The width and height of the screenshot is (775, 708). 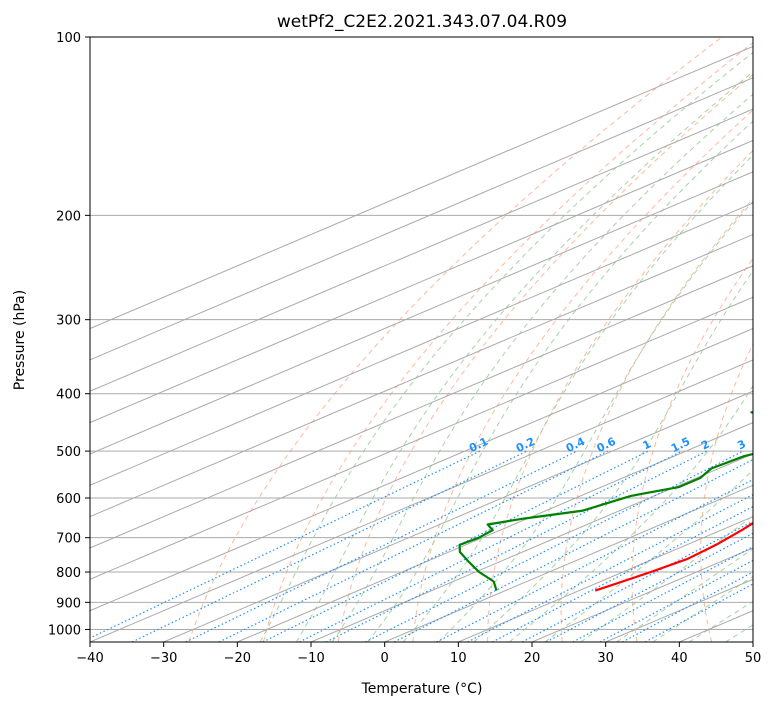 What do you see at coordinates (68, 321) in the screenshot?
I see `y-tick-label: 300` at bounding box center [68, 321].